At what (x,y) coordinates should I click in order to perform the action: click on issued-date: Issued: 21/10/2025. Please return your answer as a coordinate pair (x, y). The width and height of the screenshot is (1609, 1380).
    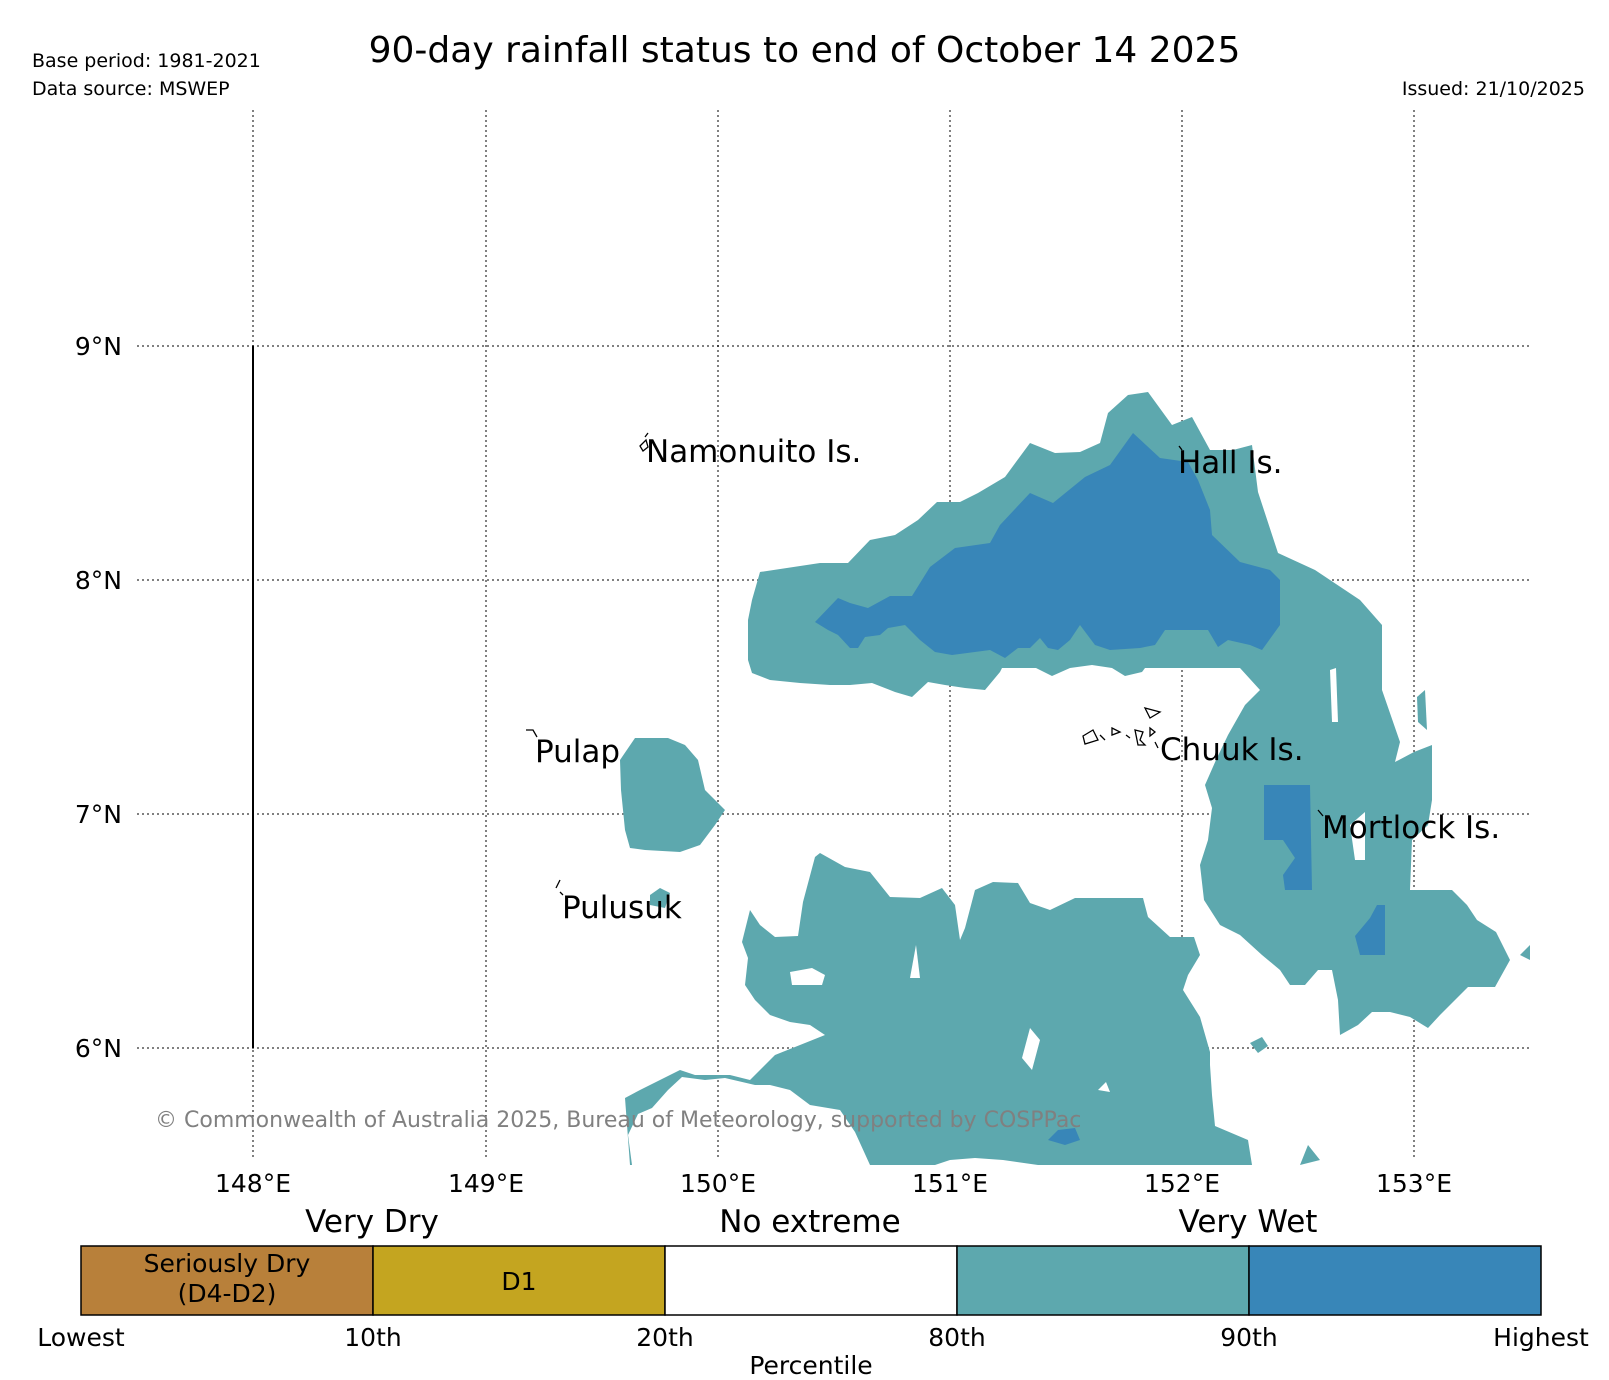
    Looking at the image, I should click on (1493, 89).